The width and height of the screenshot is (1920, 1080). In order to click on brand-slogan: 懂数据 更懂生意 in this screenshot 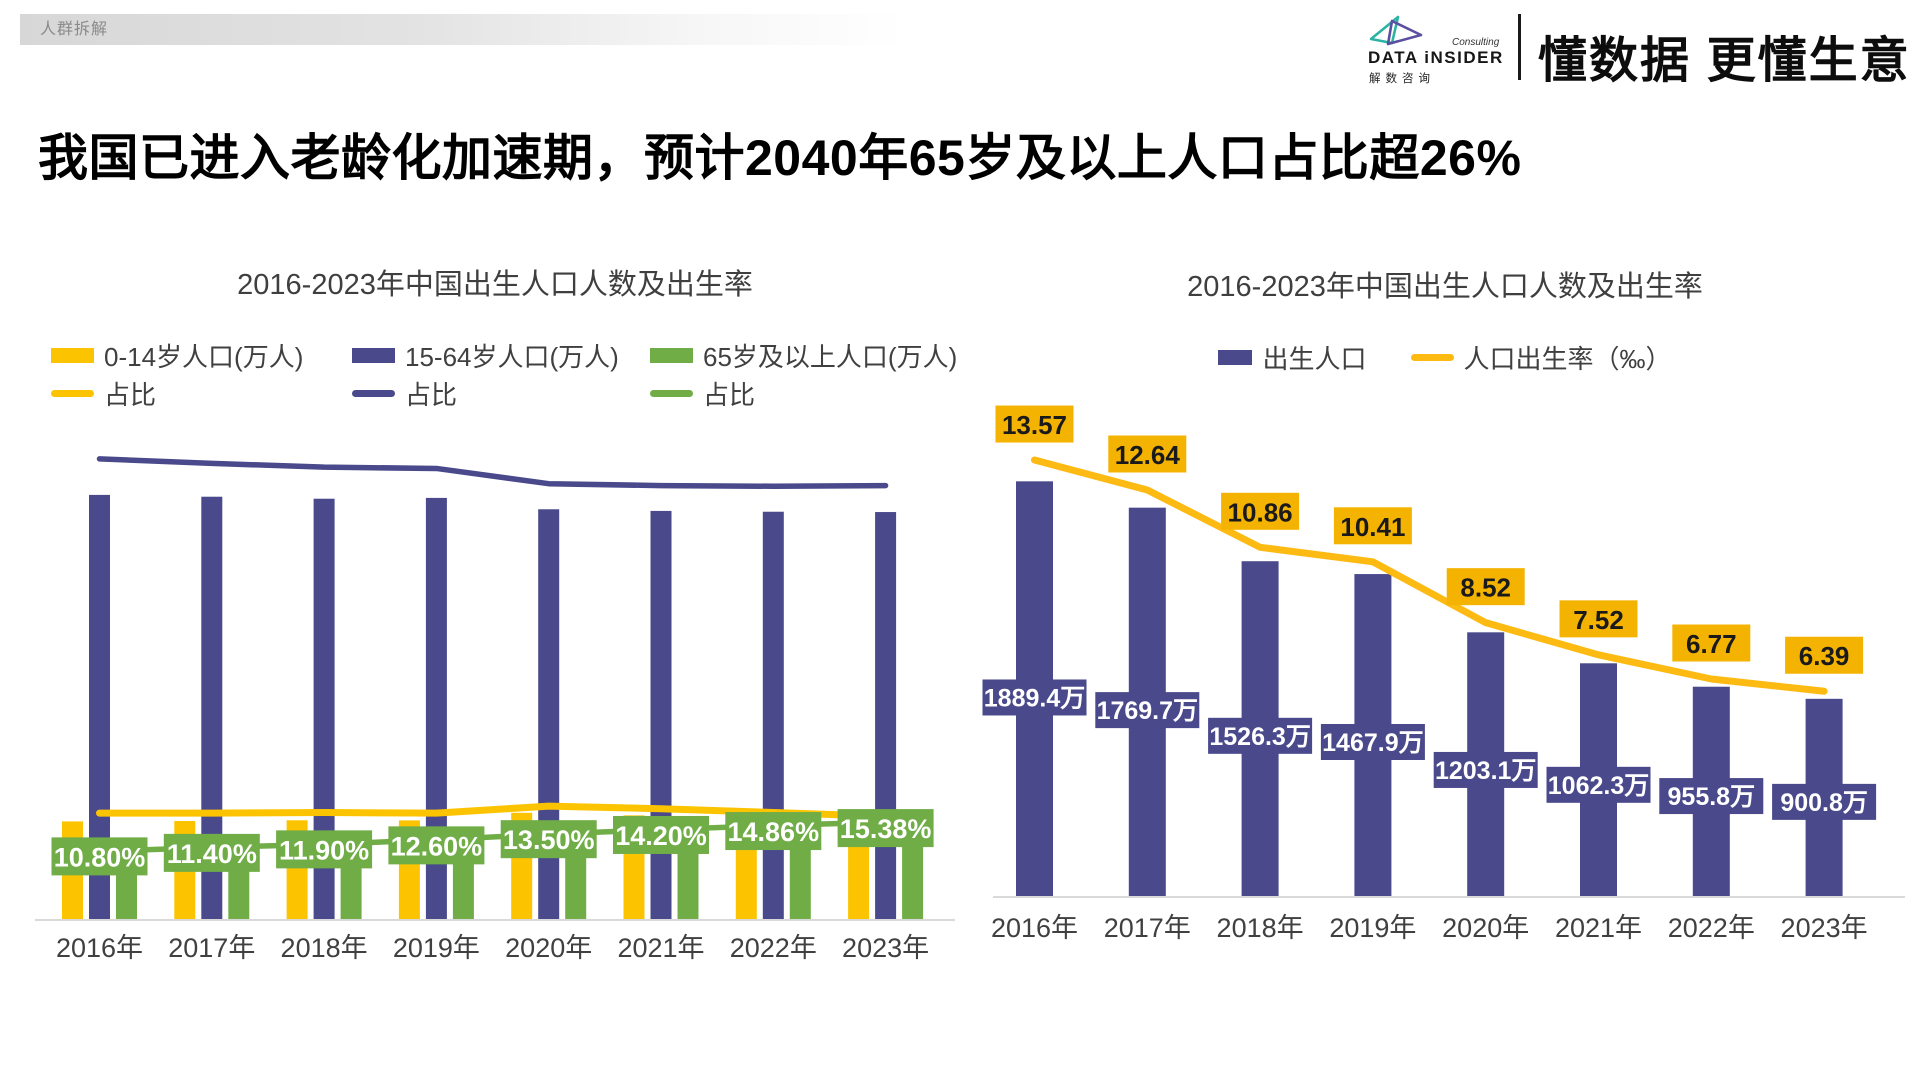, I will do `click(1724, 61)`.